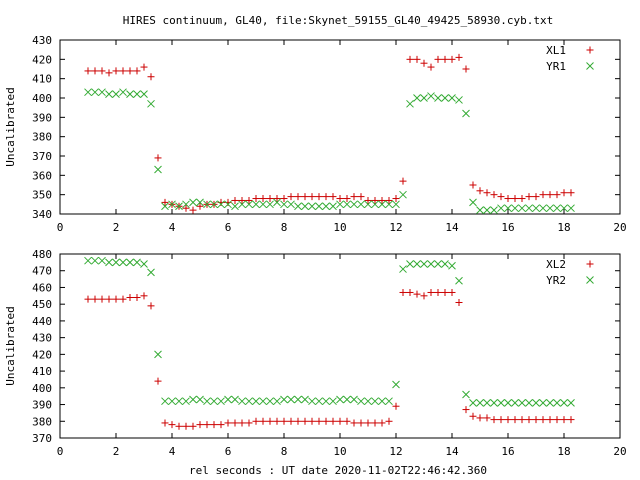  What do you see at coordinates (42, 438) in the screenshot?
I see `y-tick-label: 370` at bounding box center [42, 438].